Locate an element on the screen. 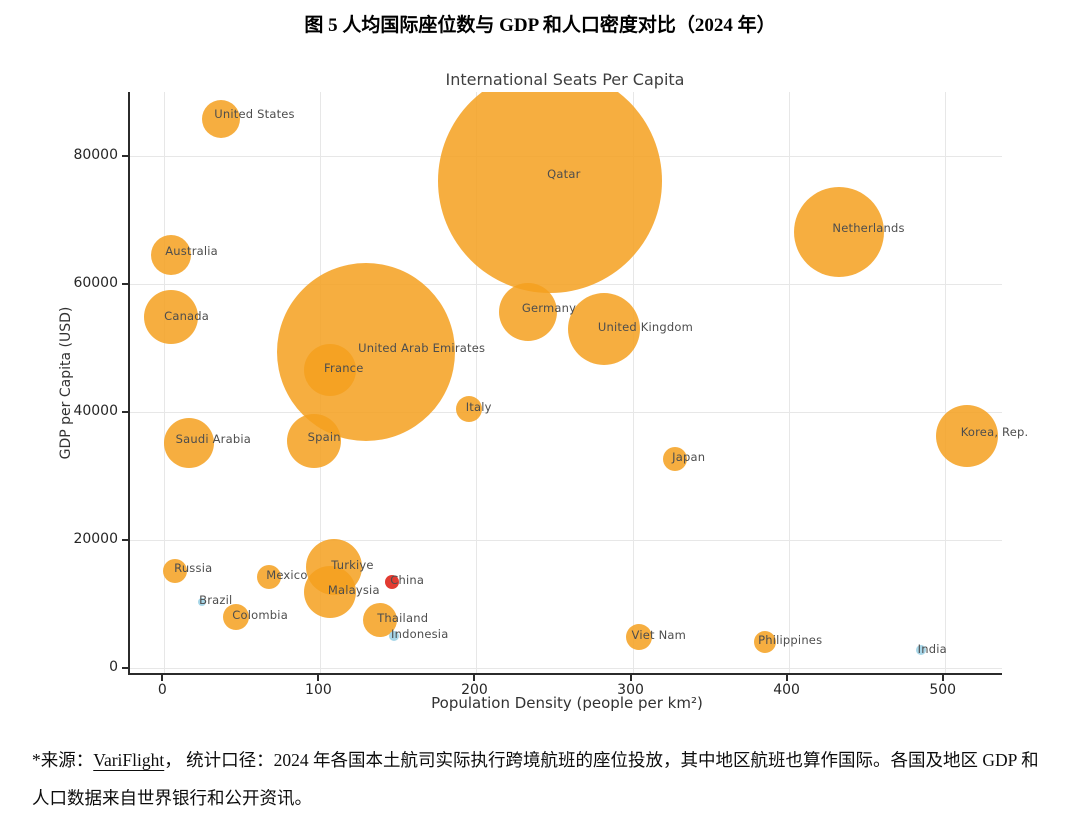  bubble-label-australia: Australia is located at coordinates (191, 251).